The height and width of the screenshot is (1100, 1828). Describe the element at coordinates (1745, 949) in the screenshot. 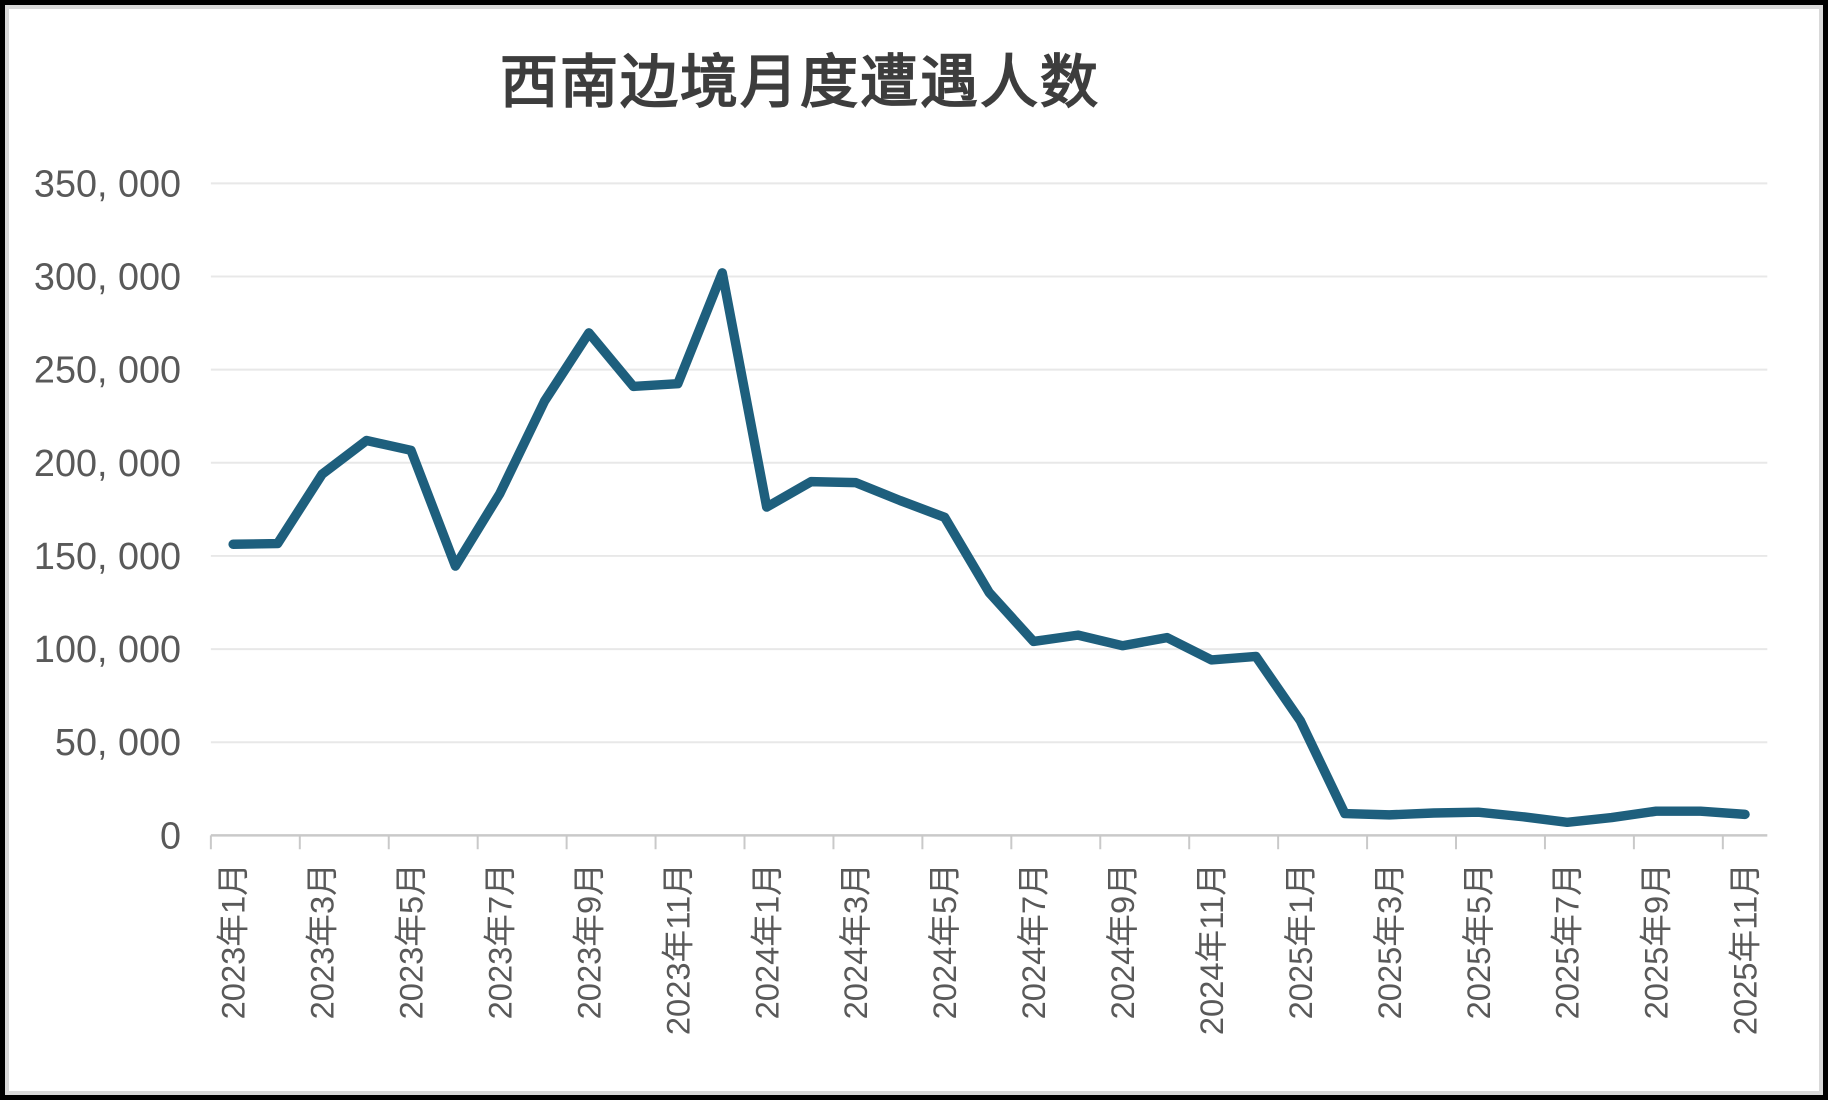

I see `x-axis-tick-label: 2025年11月` at that location.